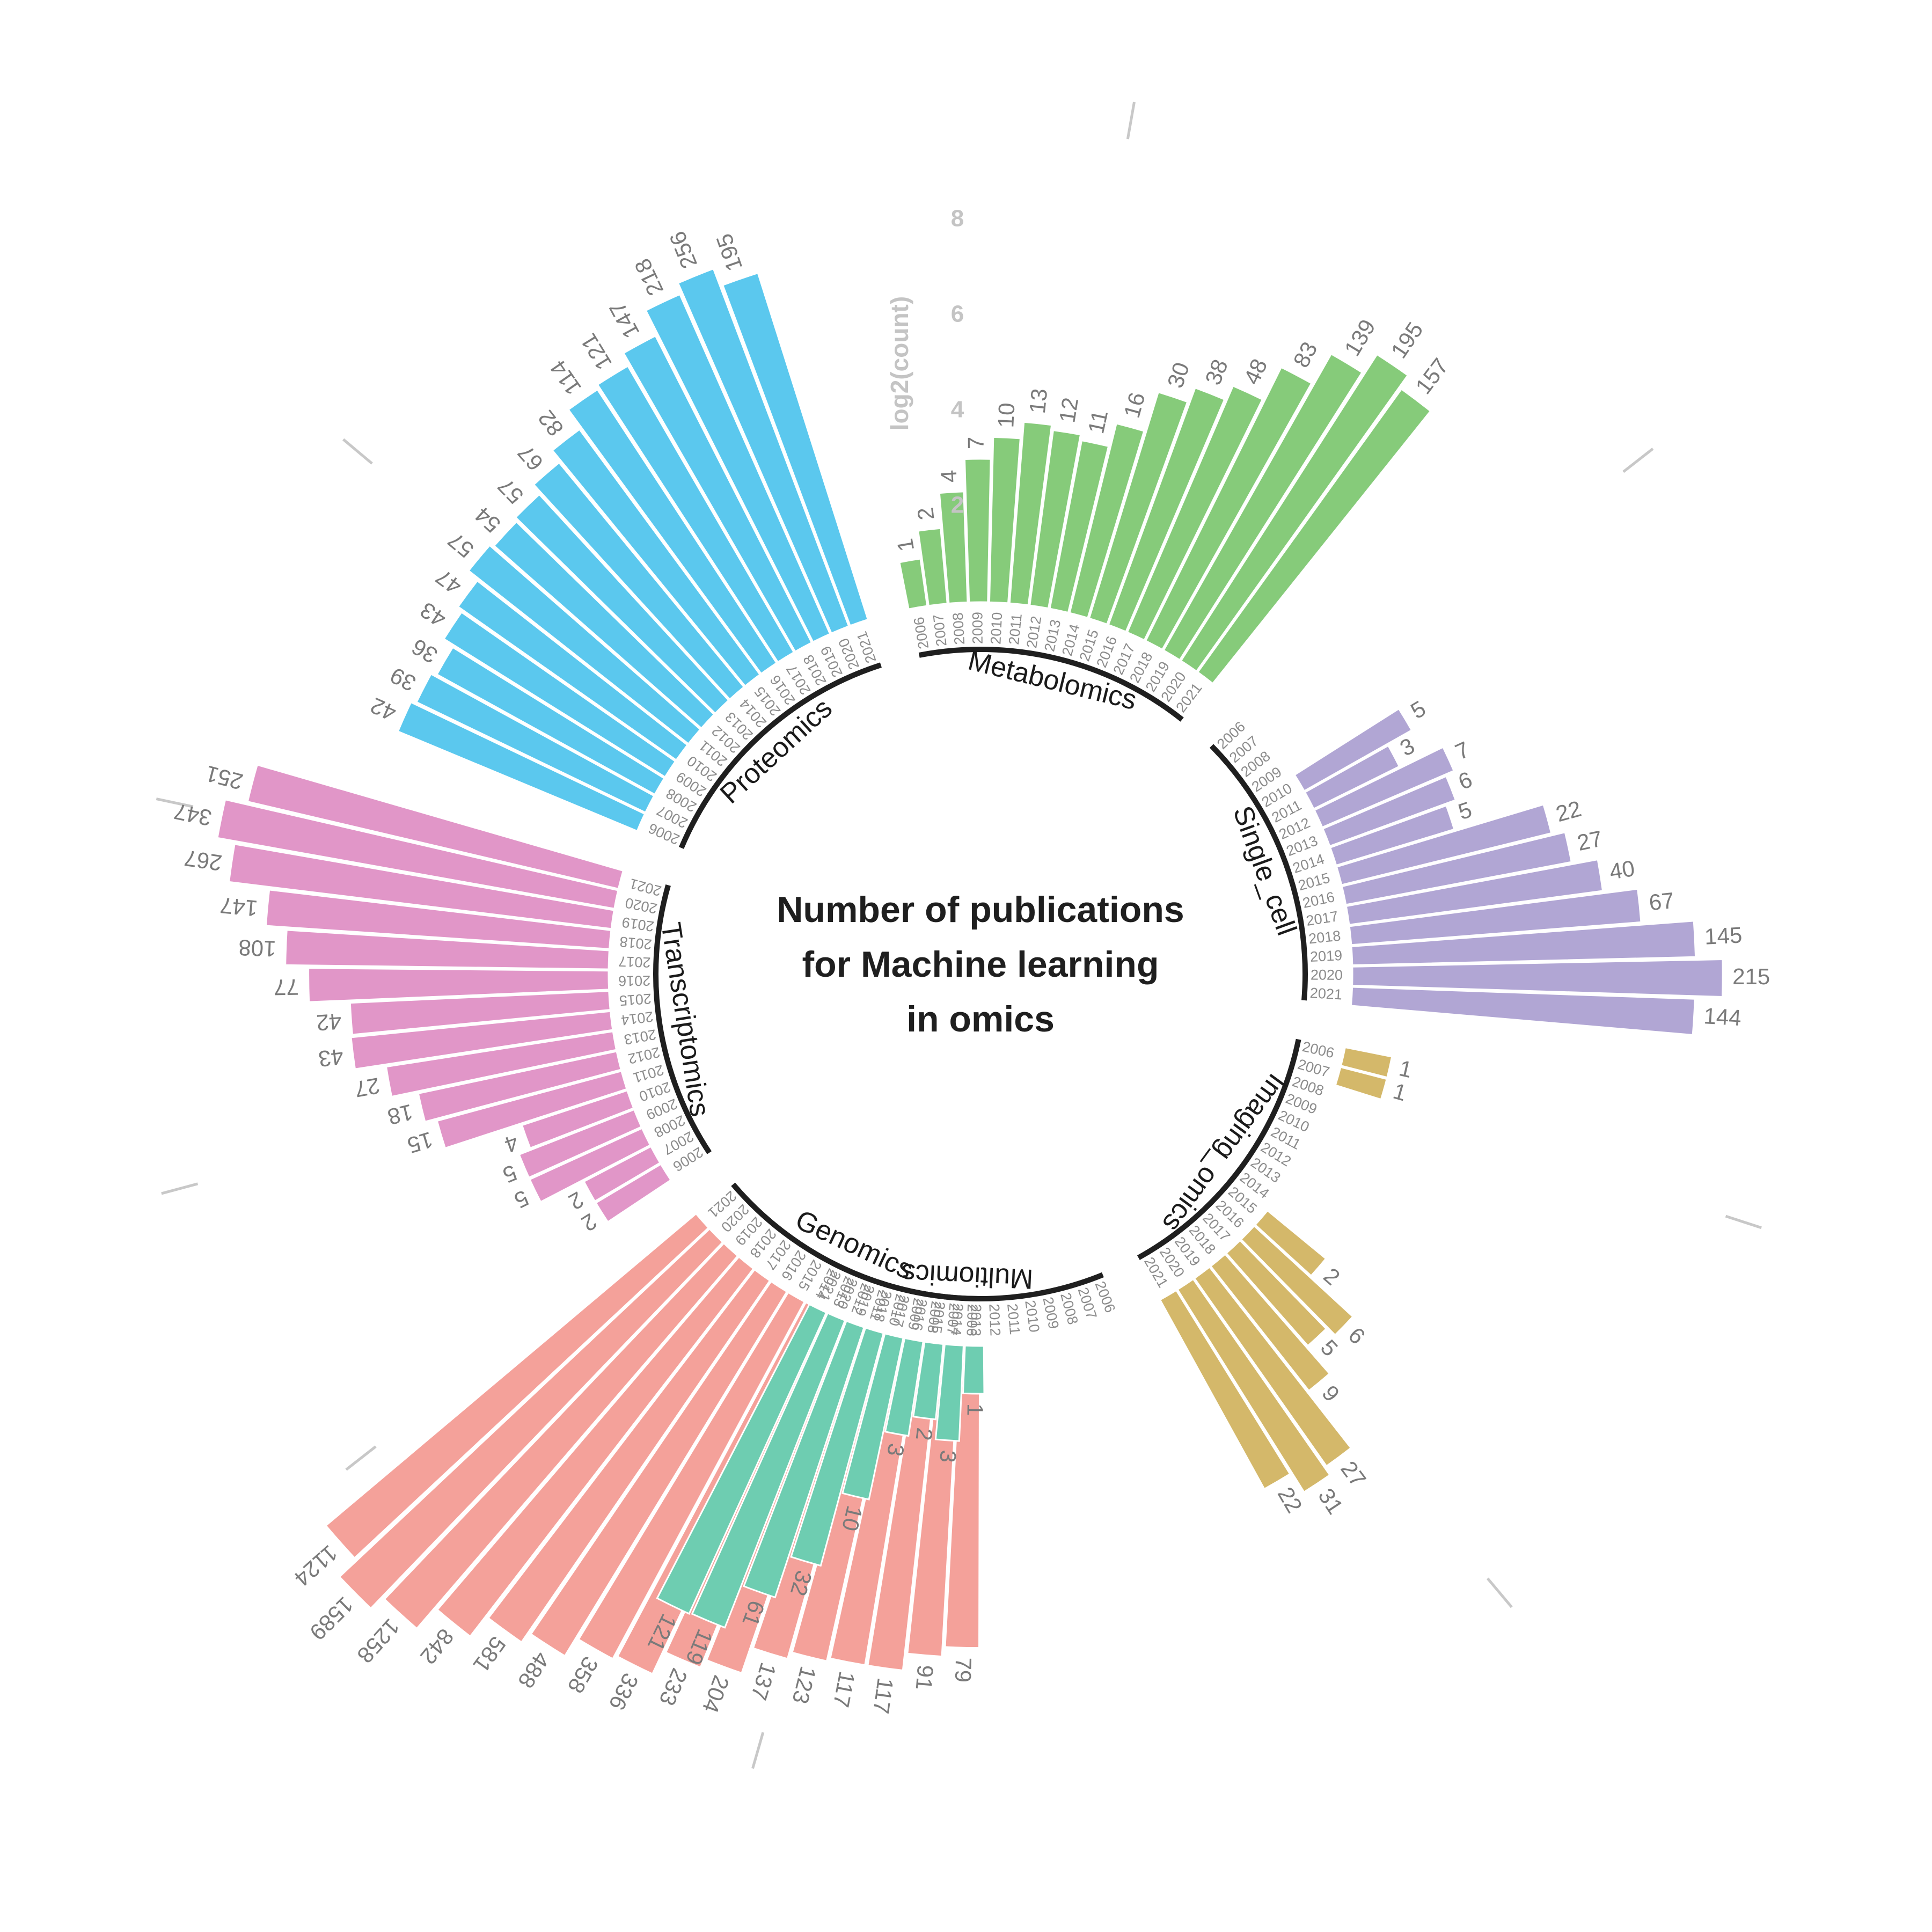  I want to click on bar-metabolomics-2019, so click(1263, 507).